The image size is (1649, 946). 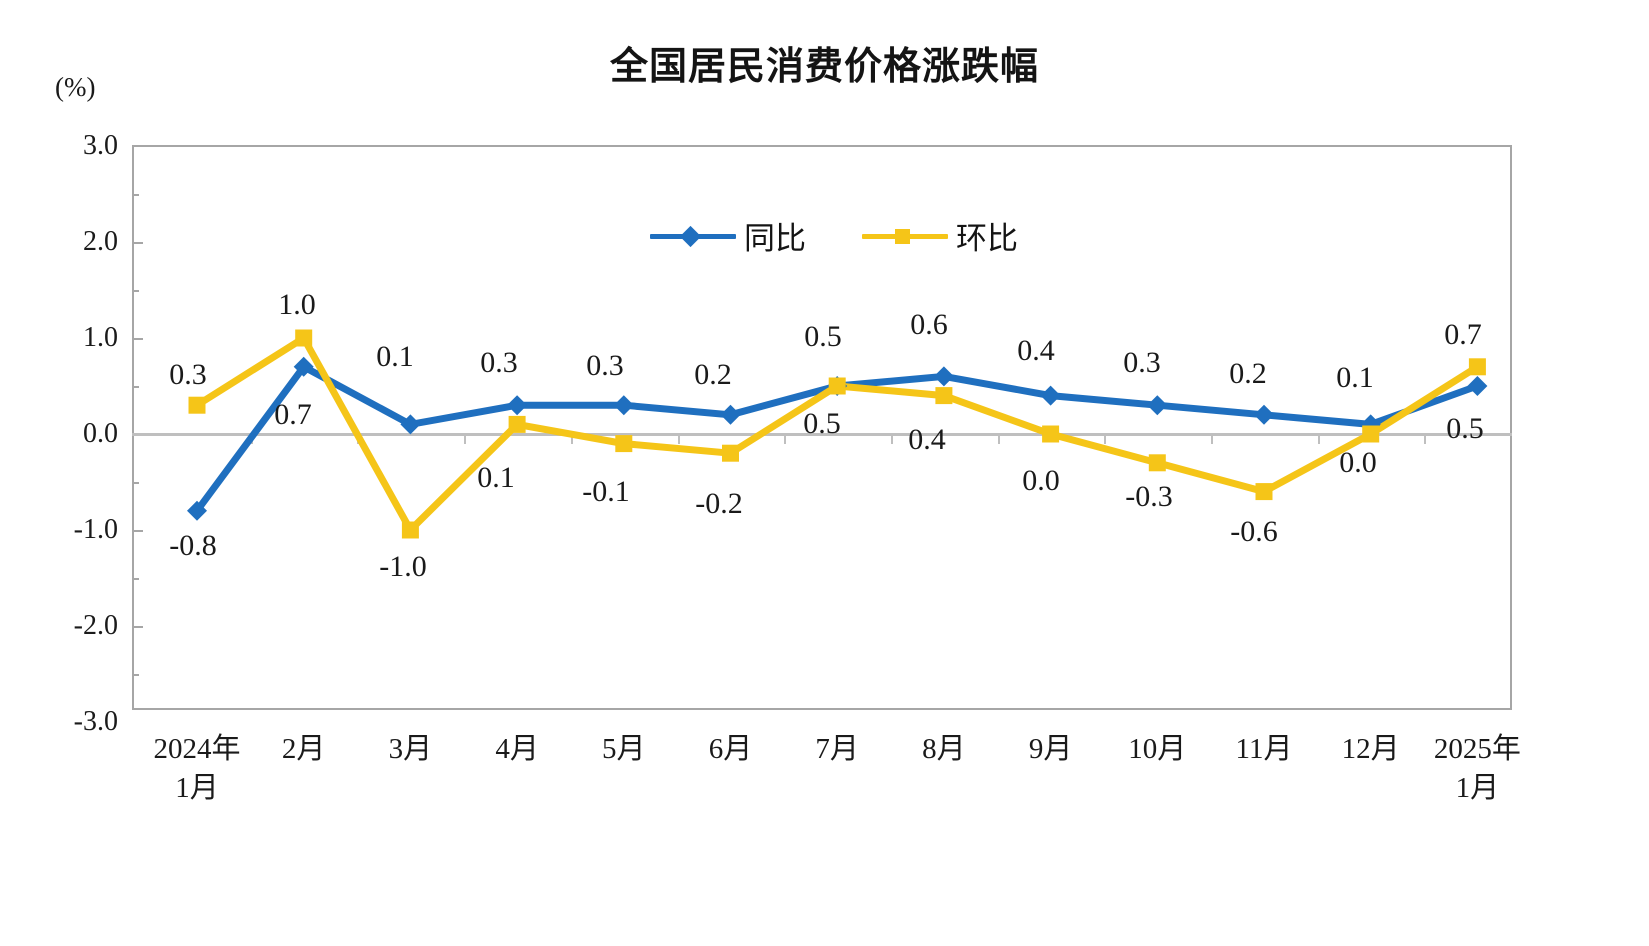 What do you see at coordinates (824, 67) in the screenshot?
I see `chart-title: 全国居民消费价格涨跌幅` at bounding box center [824, 67].